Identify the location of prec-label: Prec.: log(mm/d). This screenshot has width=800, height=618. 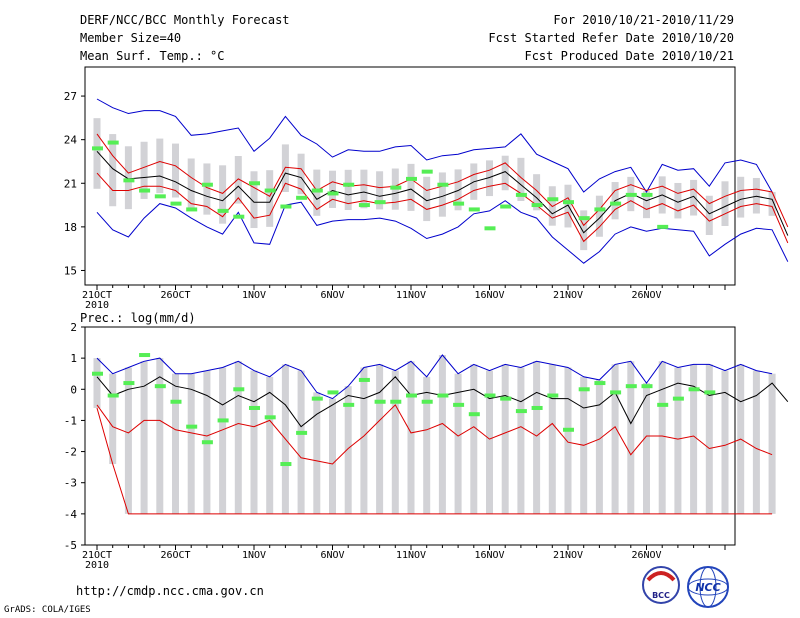
(138, 318).